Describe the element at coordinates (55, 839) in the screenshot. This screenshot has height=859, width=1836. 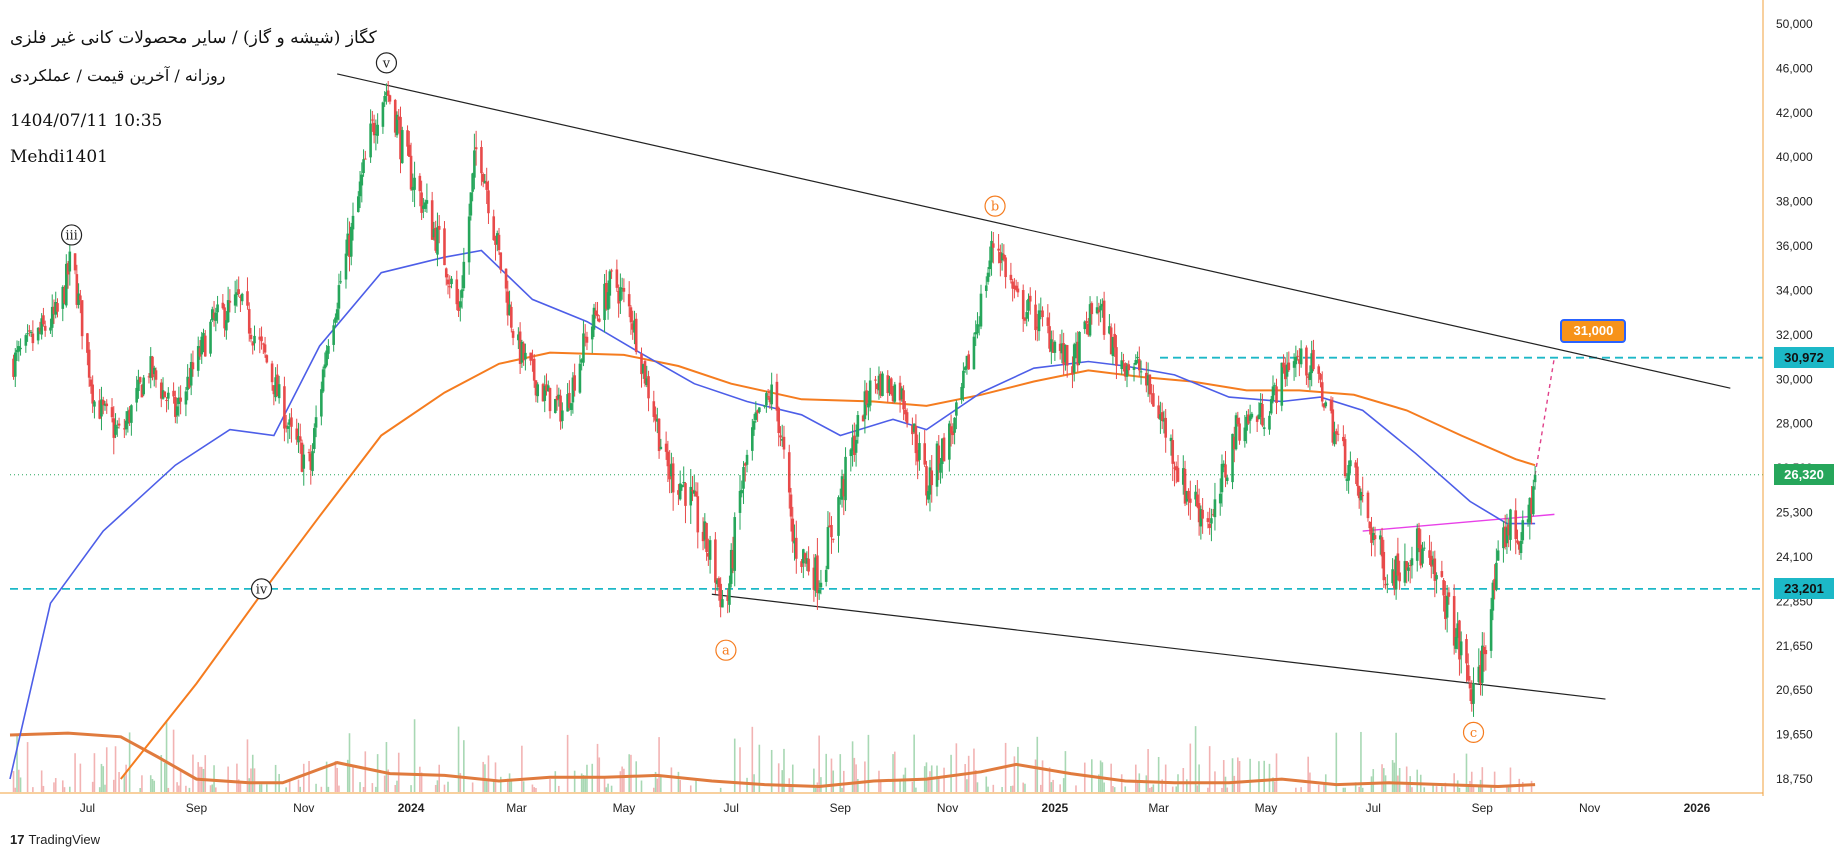
I see `tradingview-logo: 17 TradingView` at that location.